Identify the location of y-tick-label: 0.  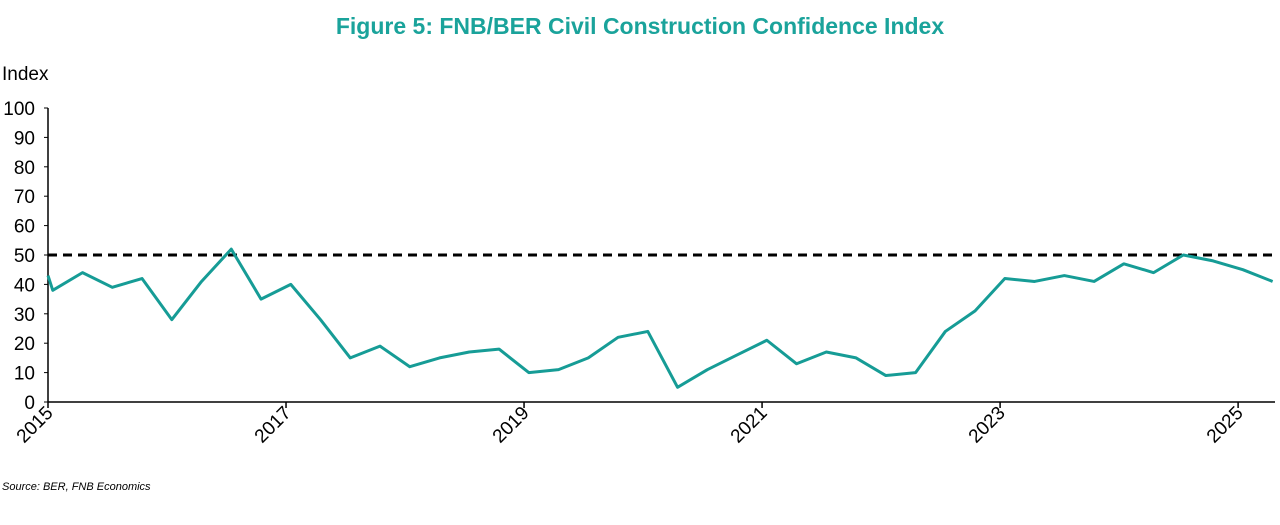
(29, 403).